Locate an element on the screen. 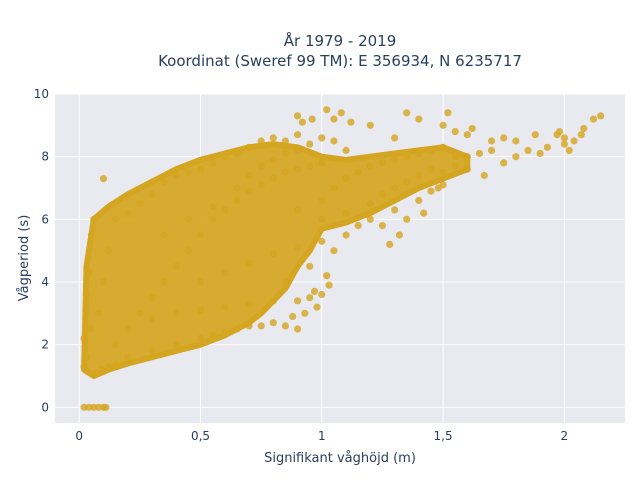 The width and height of the screenshot is (640, 480). y-tick-label: 6 is located at coordinates (45, 219).